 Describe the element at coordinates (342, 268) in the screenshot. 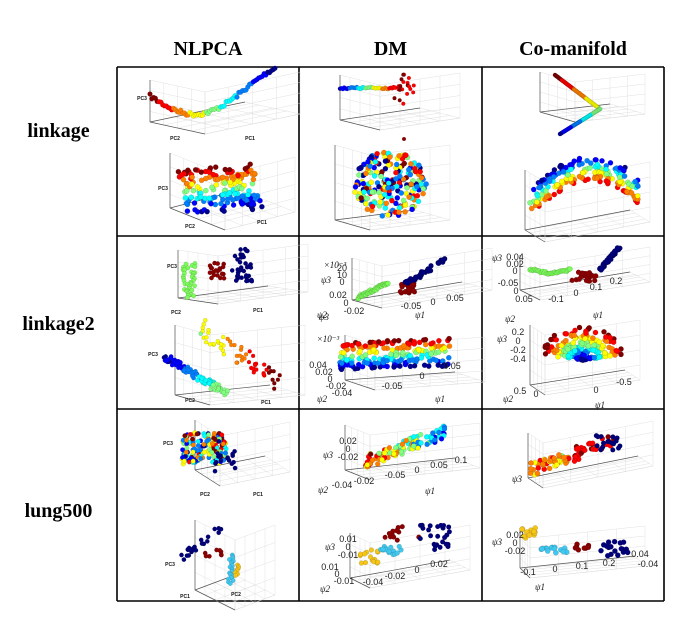

I see `tick-label: 20` at that location.